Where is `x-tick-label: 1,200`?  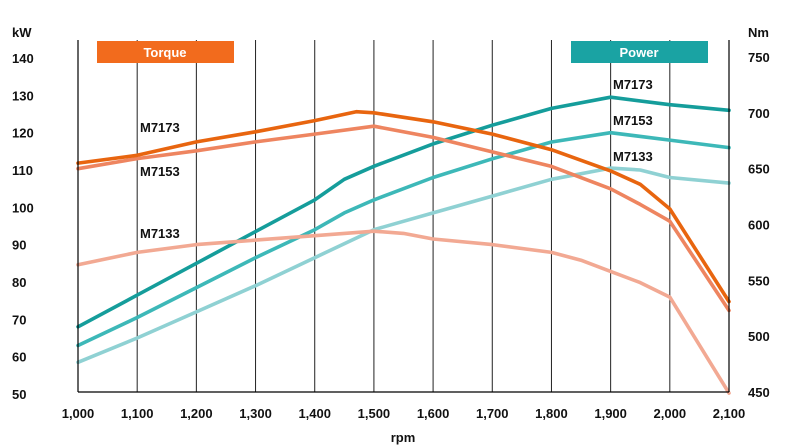 x-tick-label: 1,200 is located at coordinates (196, 413).